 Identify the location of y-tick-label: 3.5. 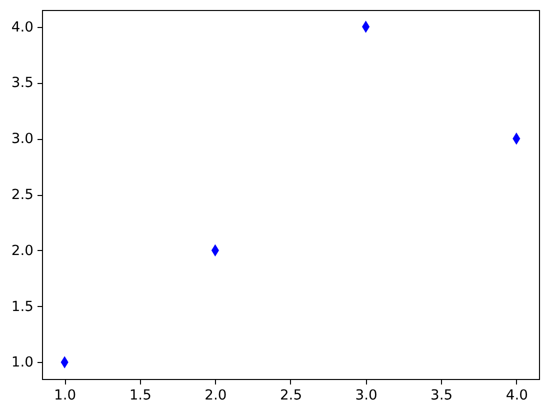
(22, 83).